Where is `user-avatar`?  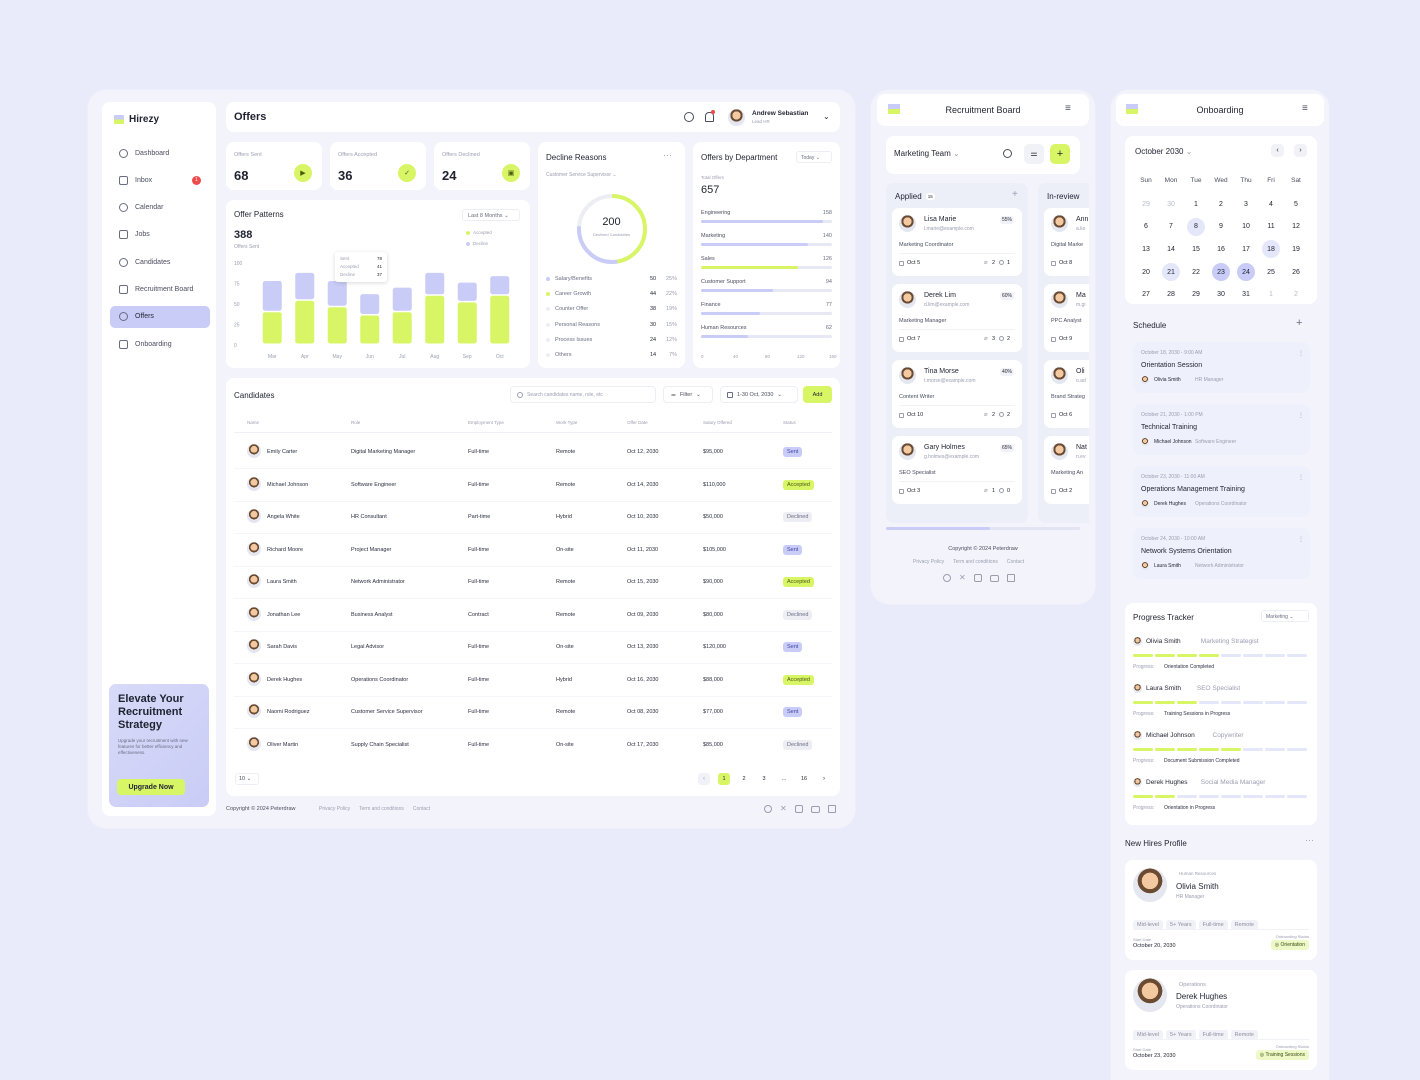 user-avatar is located at coordinates (736, 117).